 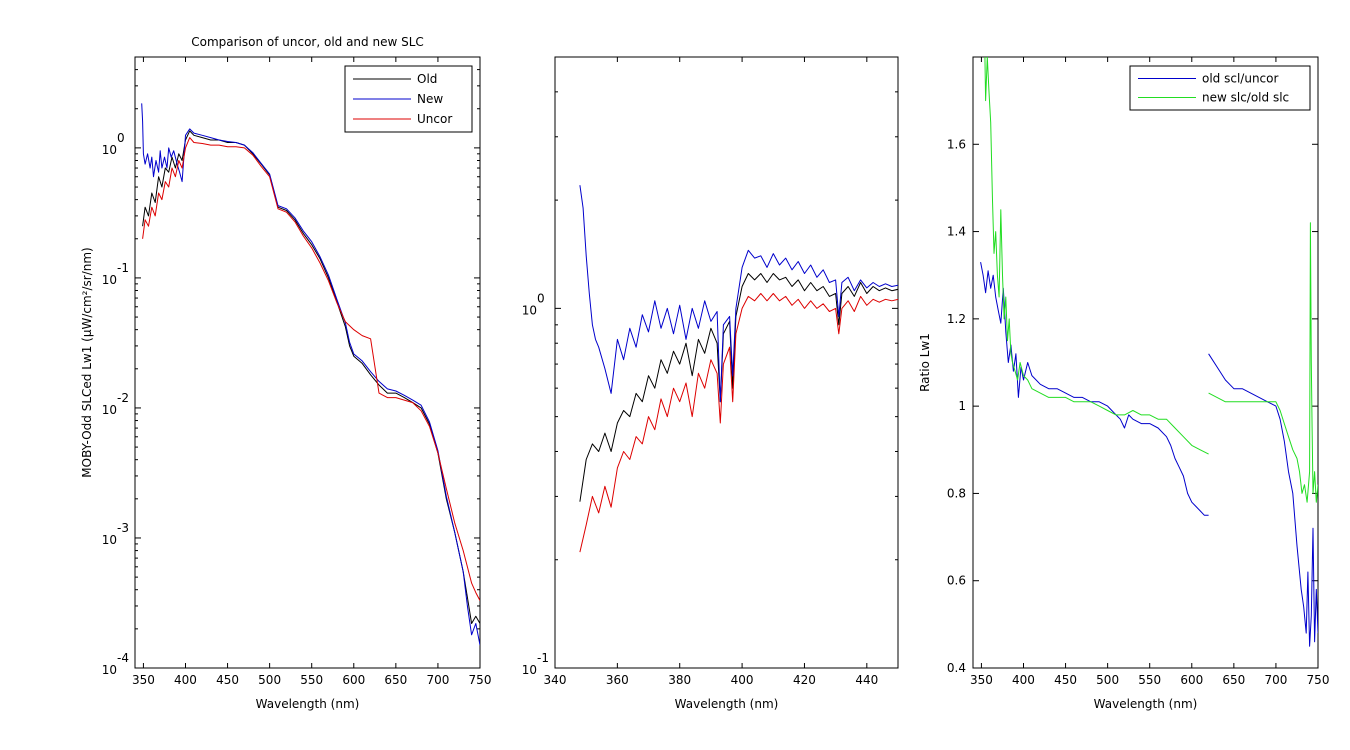 I want to click on y-tick-label: 1, so click(x=962, y=406).